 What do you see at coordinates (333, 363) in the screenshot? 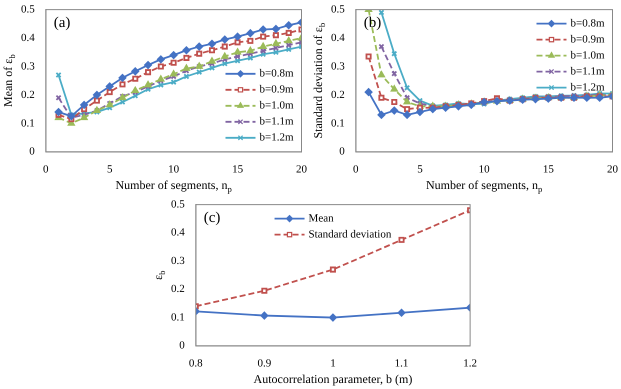
I see `x-tick-label: 1` at bounding box center [333, 363].